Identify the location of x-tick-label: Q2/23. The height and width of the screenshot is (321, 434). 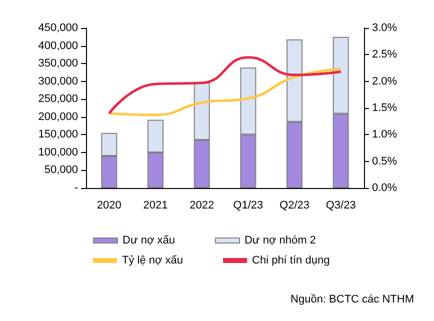
(295, 206).